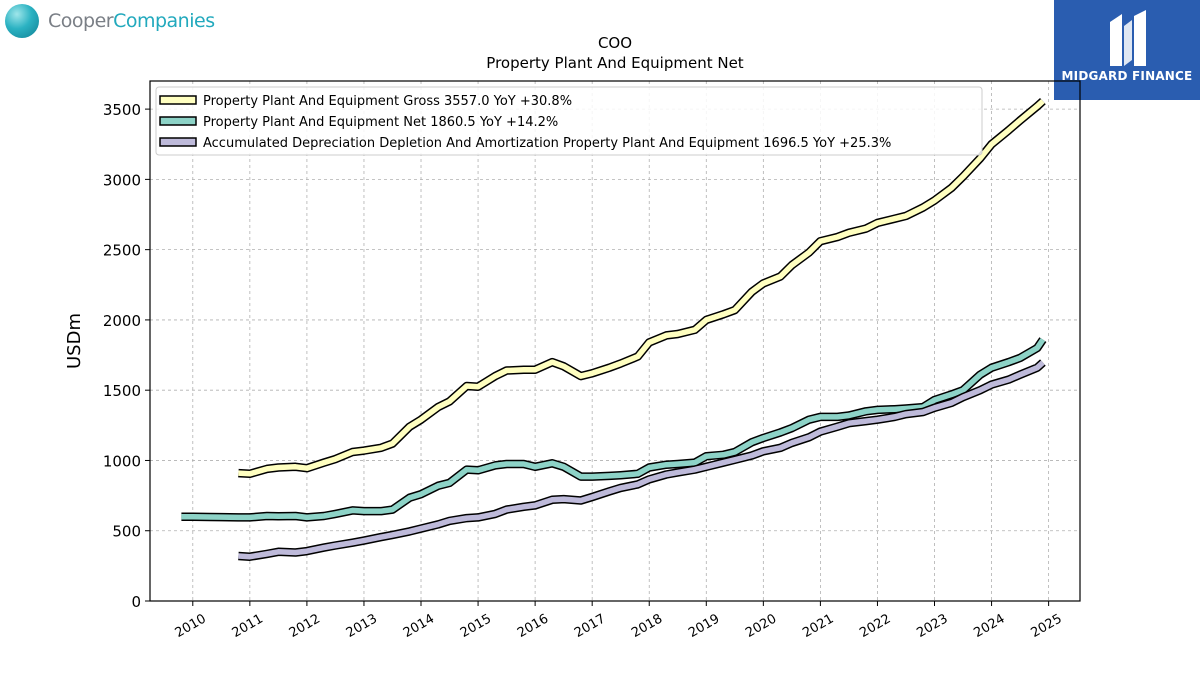 Image resolution: width=1200 pixels, height=675 pixels. Describe the element at coordinates (122, 321) in the screenshot. I see `y-tick-label: 2000` at that location.